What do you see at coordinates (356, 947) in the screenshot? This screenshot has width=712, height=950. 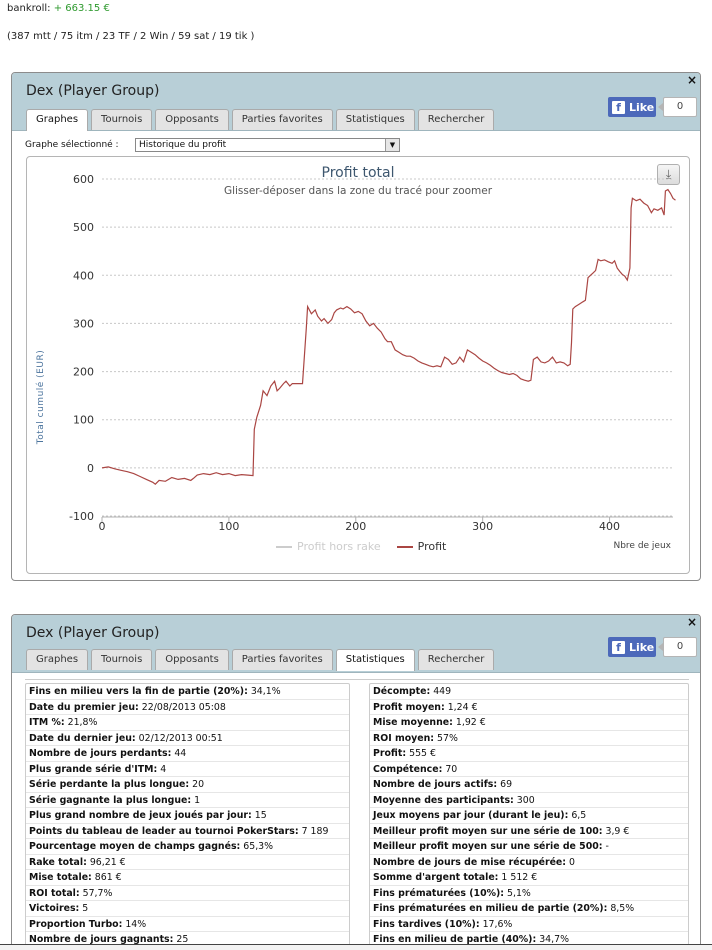 I see `bottom-scrollbar` at bounding box center [356, 947].